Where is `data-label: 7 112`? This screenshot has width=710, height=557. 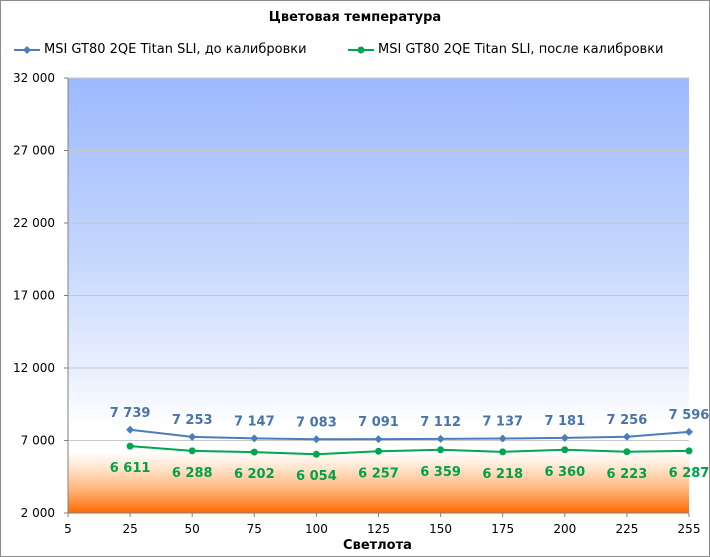
data-label: 7 112 is located at coordinates (440, 422).